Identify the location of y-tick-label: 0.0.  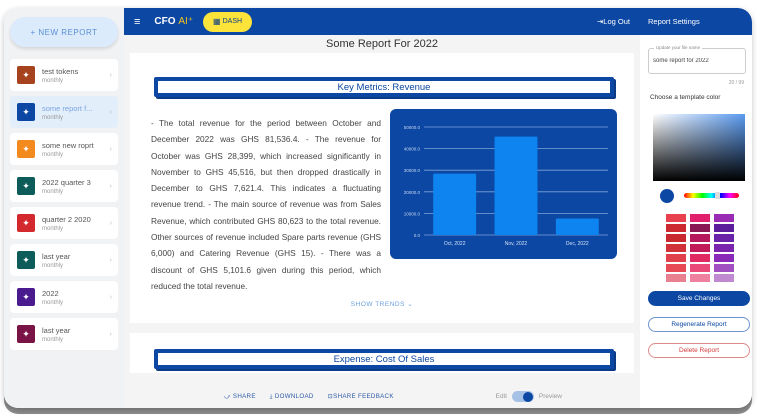
(417, 235).